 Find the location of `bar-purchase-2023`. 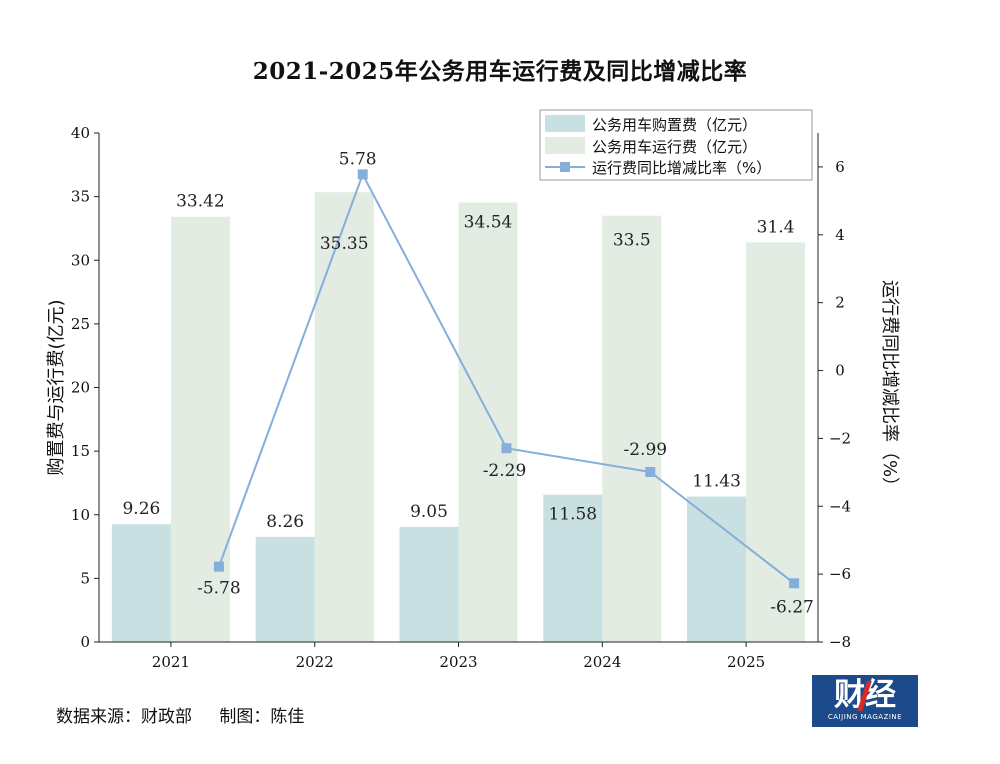

bar-purchase-2023 is located at coordinates (429, 584).